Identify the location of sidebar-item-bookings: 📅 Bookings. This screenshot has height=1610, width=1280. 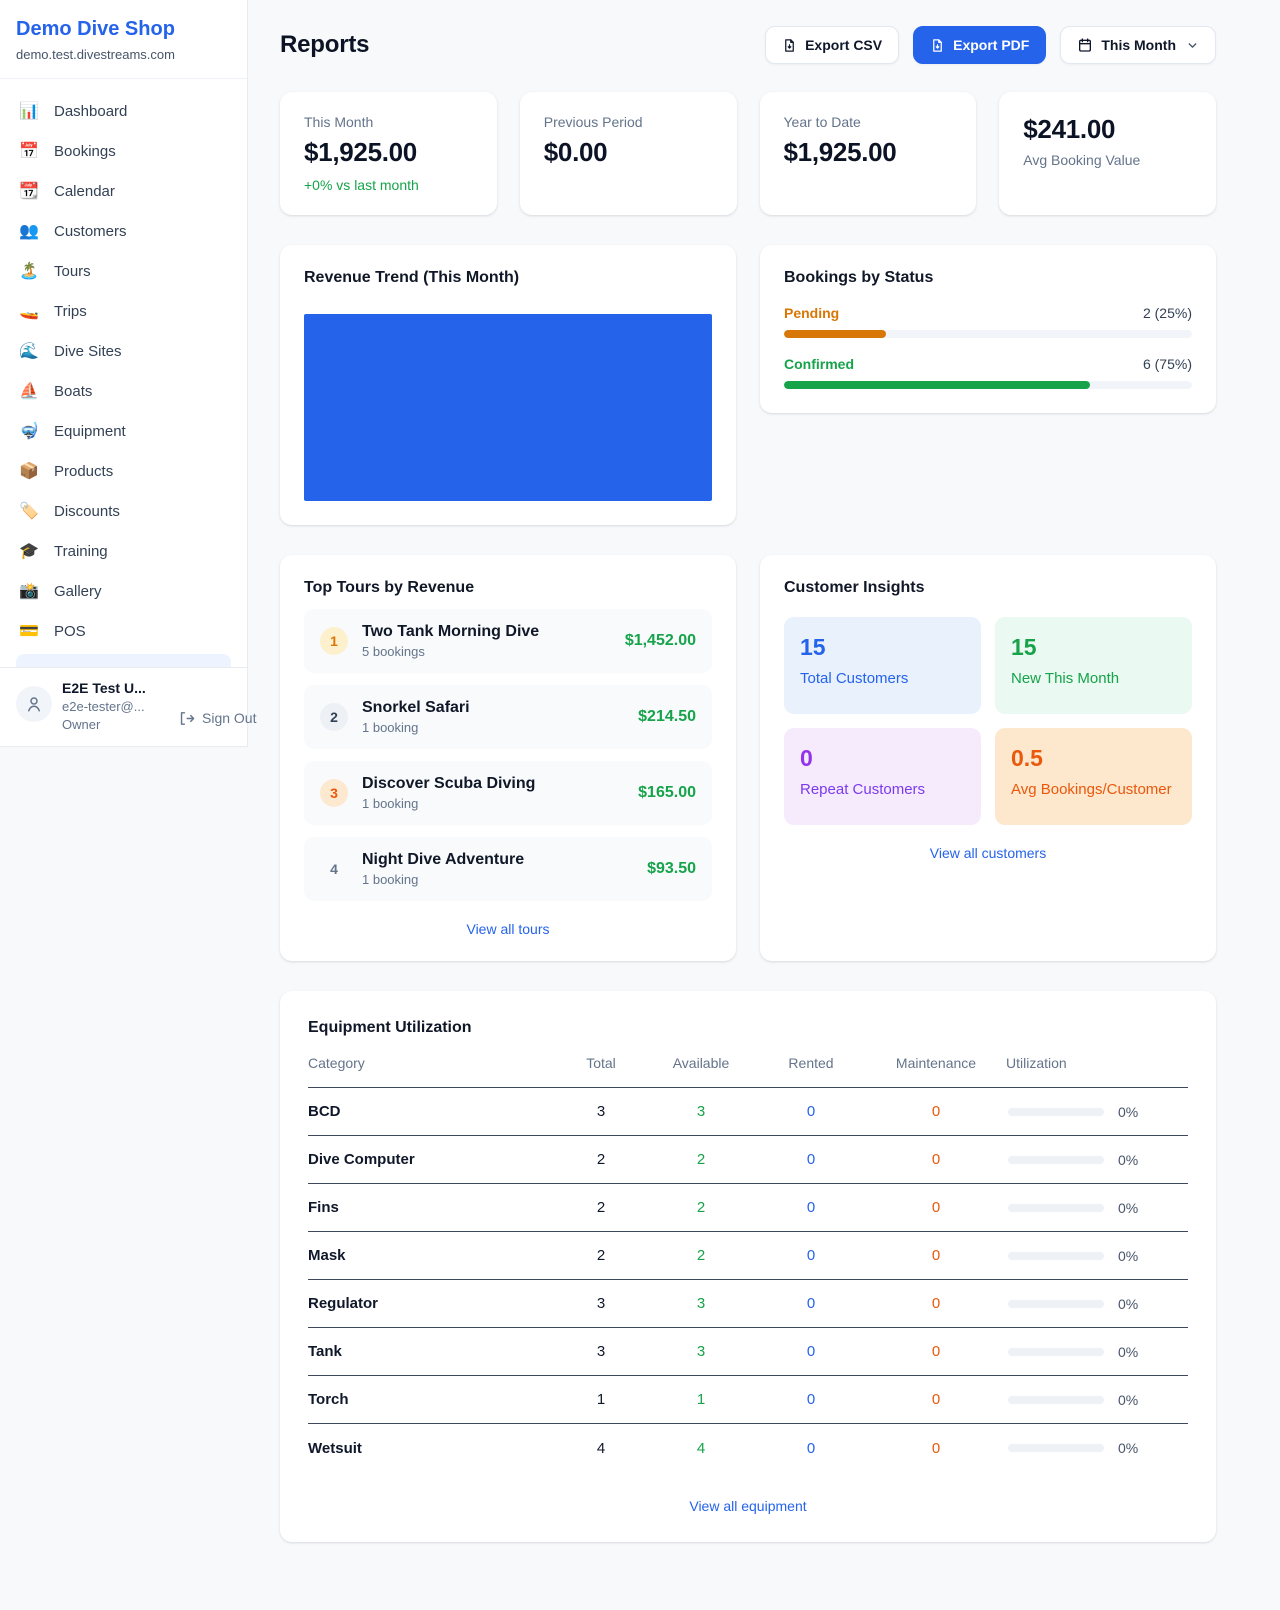
(123, 151).